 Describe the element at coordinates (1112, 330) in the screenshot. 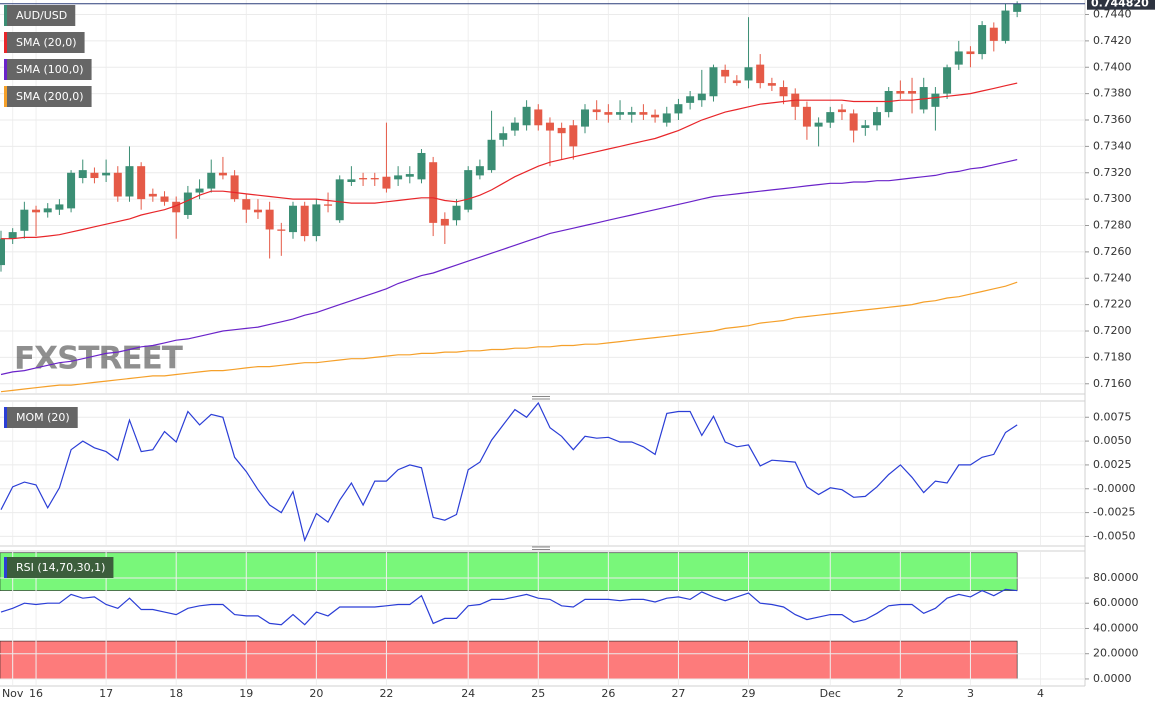

I see `y-tick-label: 0.7200` at that location.